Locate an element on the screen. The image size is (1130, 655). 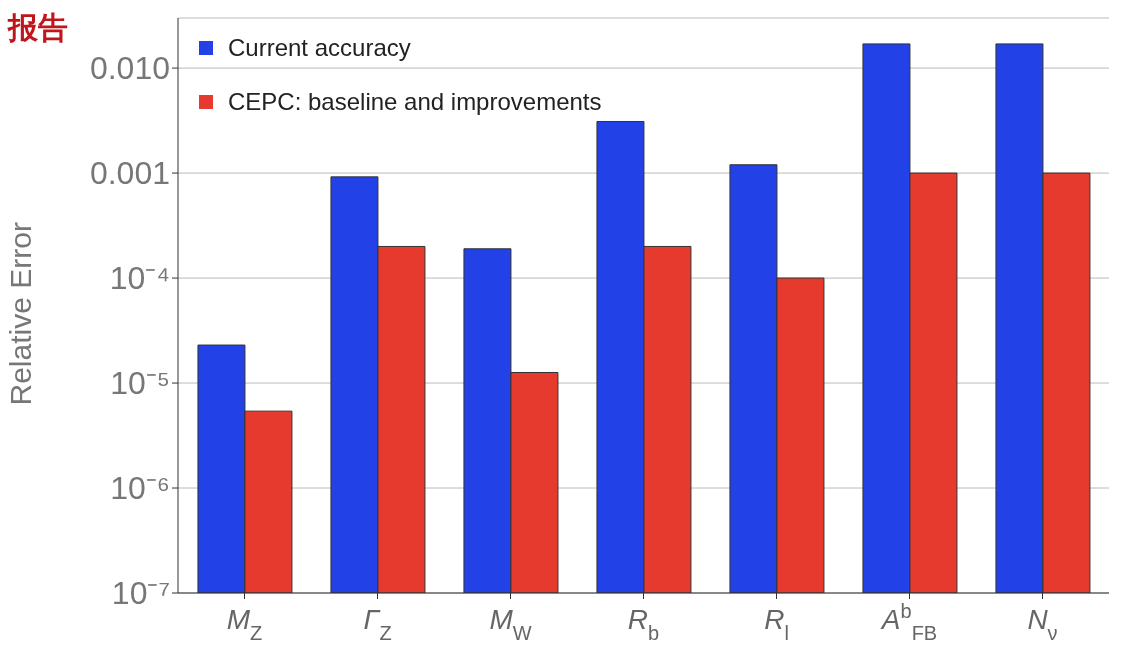
legend-label: CEPC: baseline and improvements is located at coordinates (414, 102).